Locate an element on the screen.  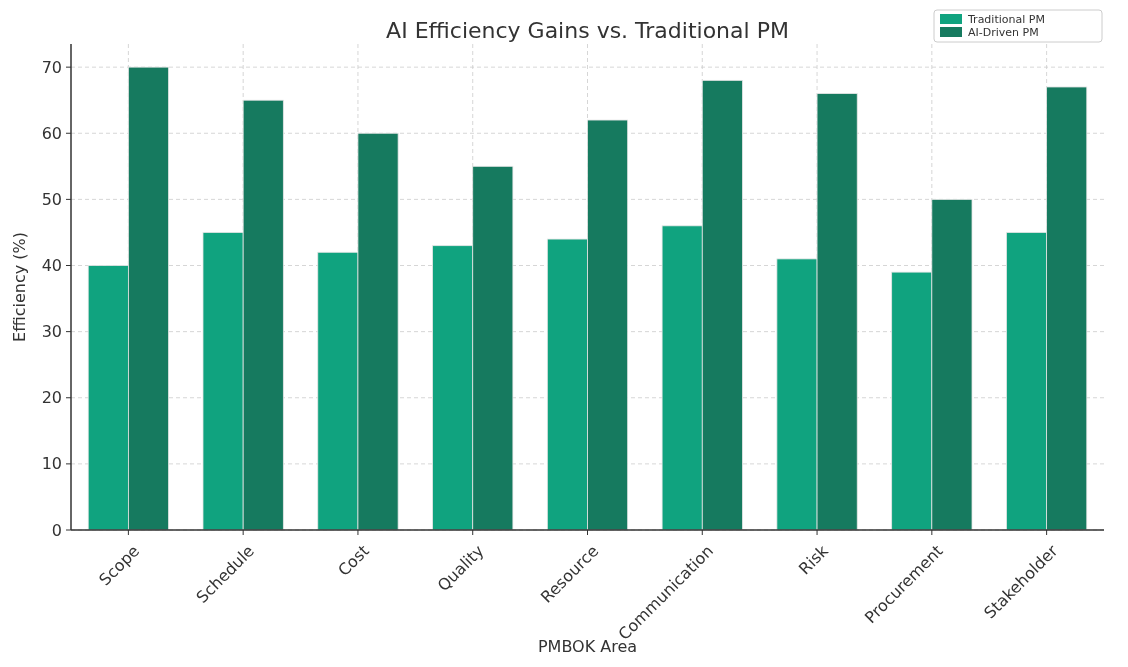
y-tick-label: 20 is located at coordinates (51, 398).